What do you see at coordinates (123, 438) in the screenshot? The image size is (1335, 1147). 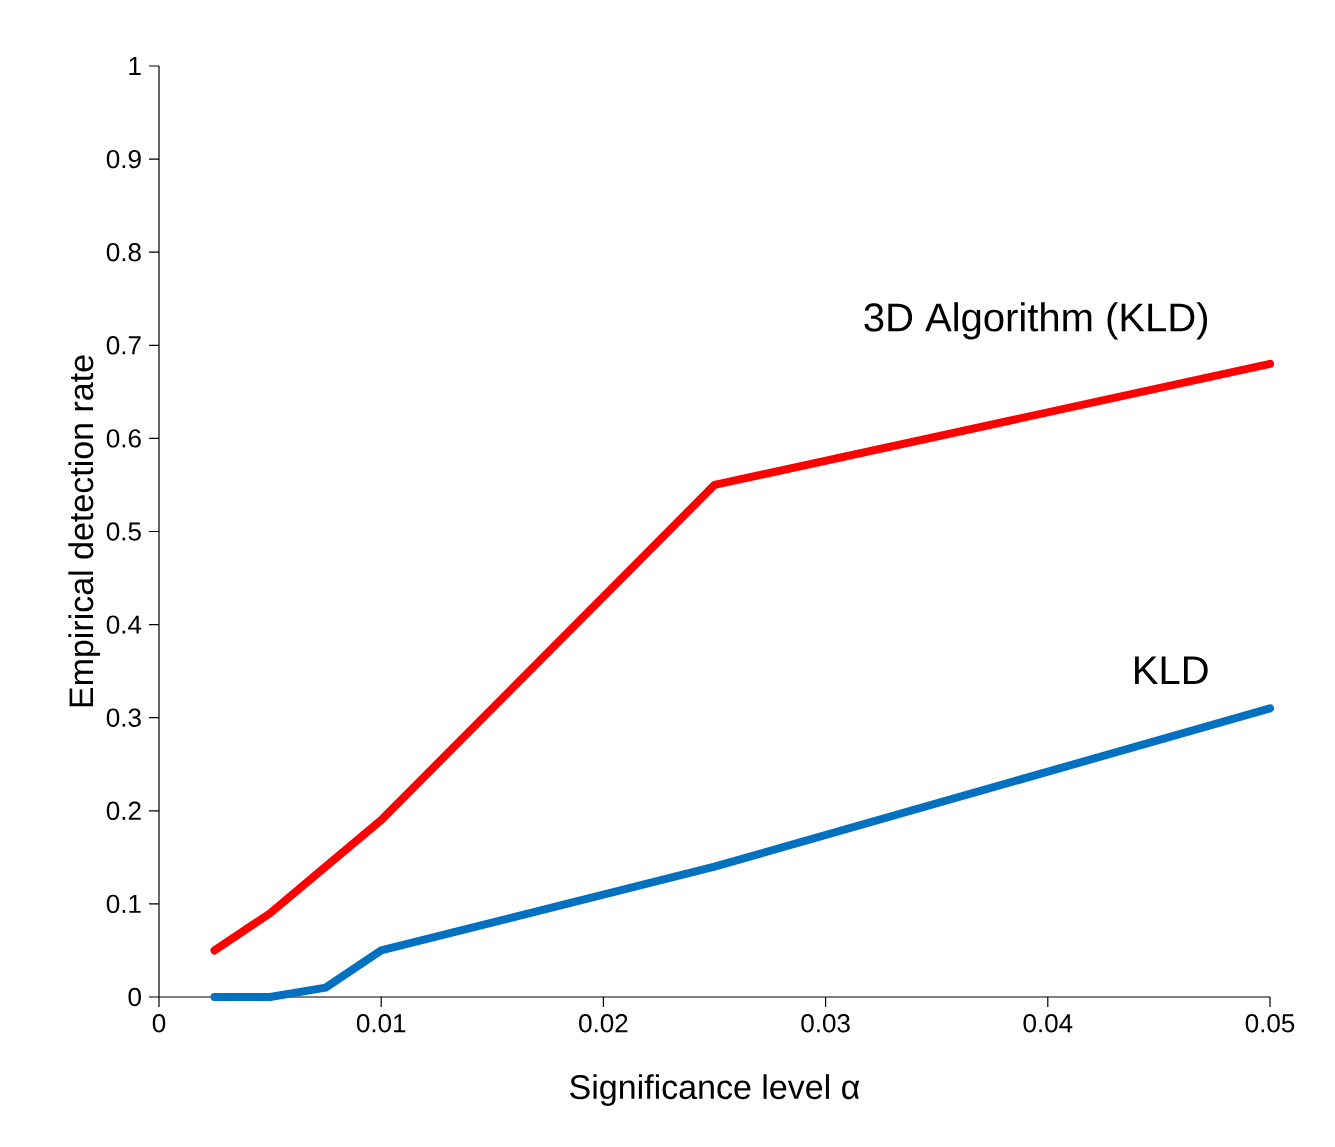 I see `y-tick-label: 0.6` at bounding box center [123, 438].